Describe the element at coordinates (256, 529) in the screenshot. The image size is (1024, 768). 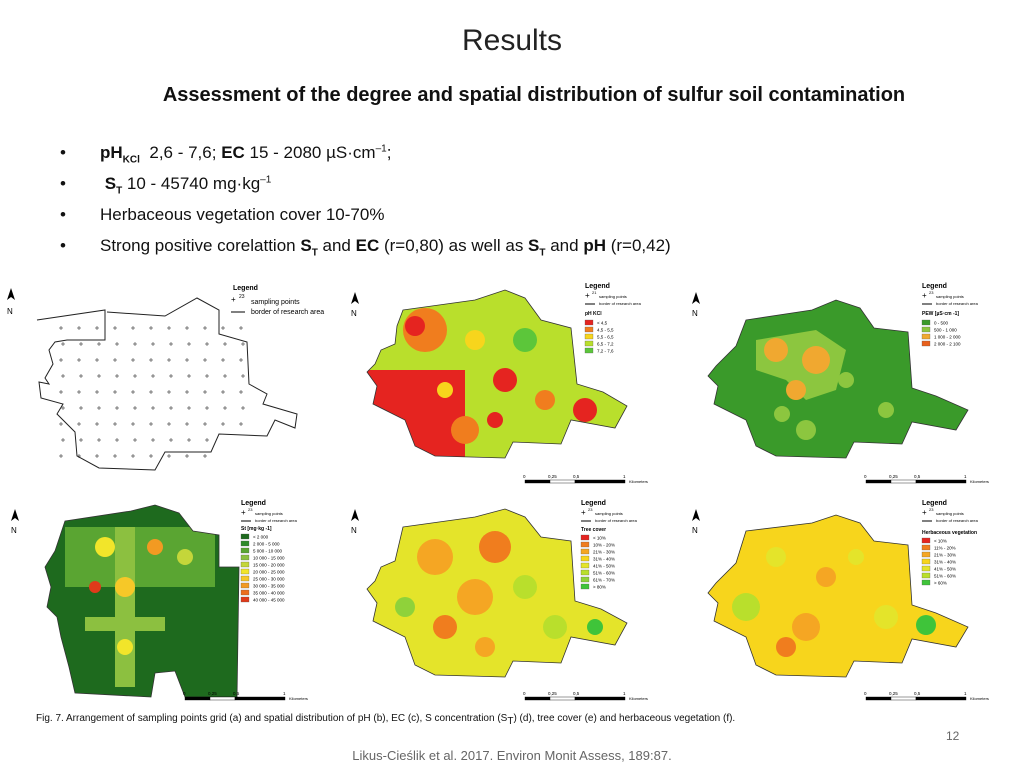
I see `svg-text: St [mg·kg -1]` at that location.